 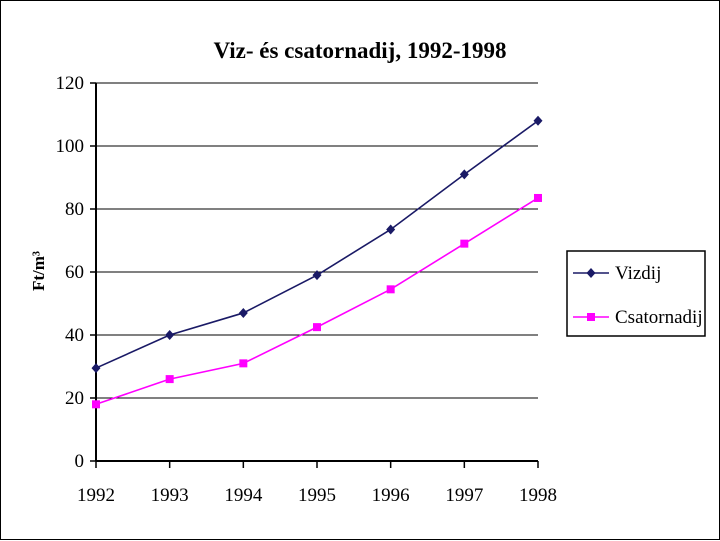 What do you see at coordinates (38, 271) in the screenshot?
I see `y-axis-label: Ft/m³` at bounding box center [38, 271].